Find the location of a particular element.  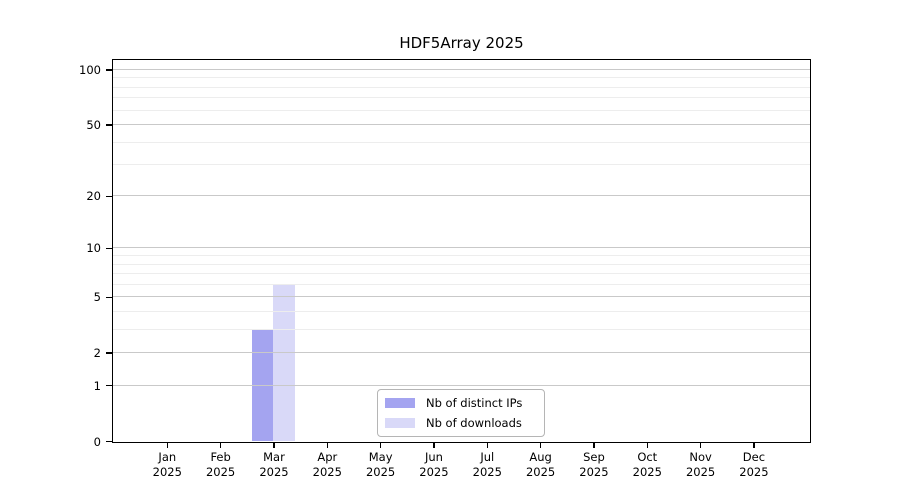

chart-title: HDF5Array 2025 is located at coordinates (461, 43).